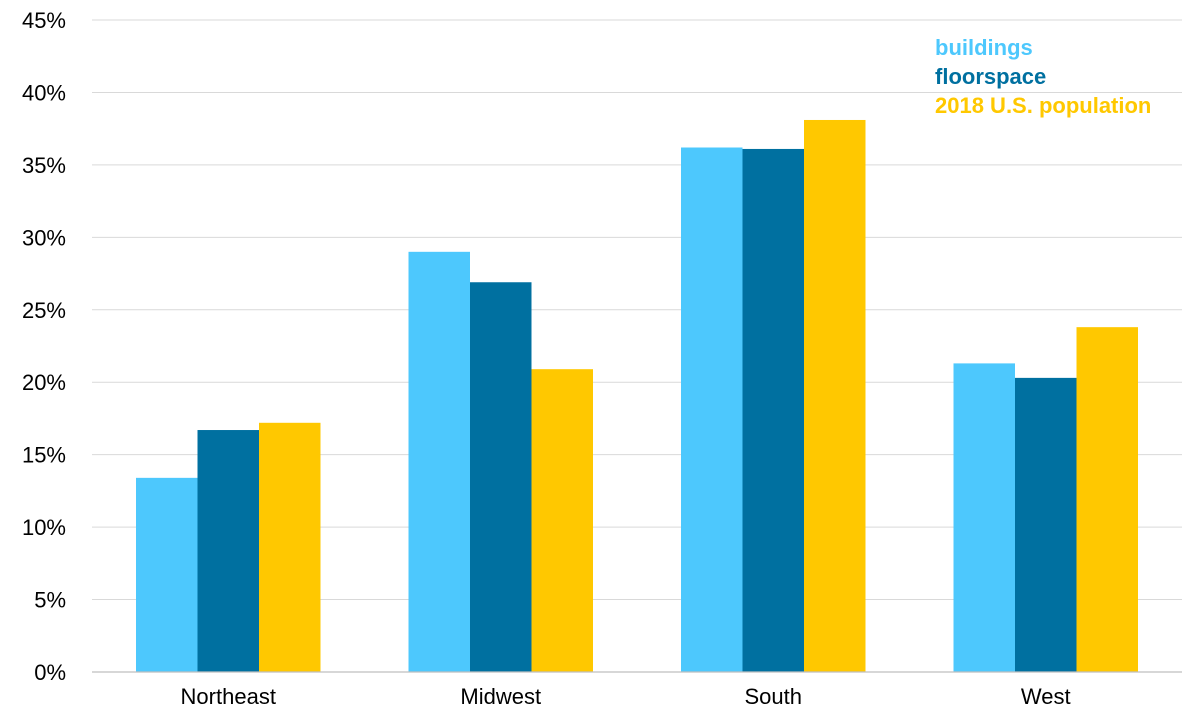 This screenshot has height=714, width=1199. Describe the element at coordinates (562, 520) in the screenshot. I see `bar-2018-u-s-population-midwest` at that location.